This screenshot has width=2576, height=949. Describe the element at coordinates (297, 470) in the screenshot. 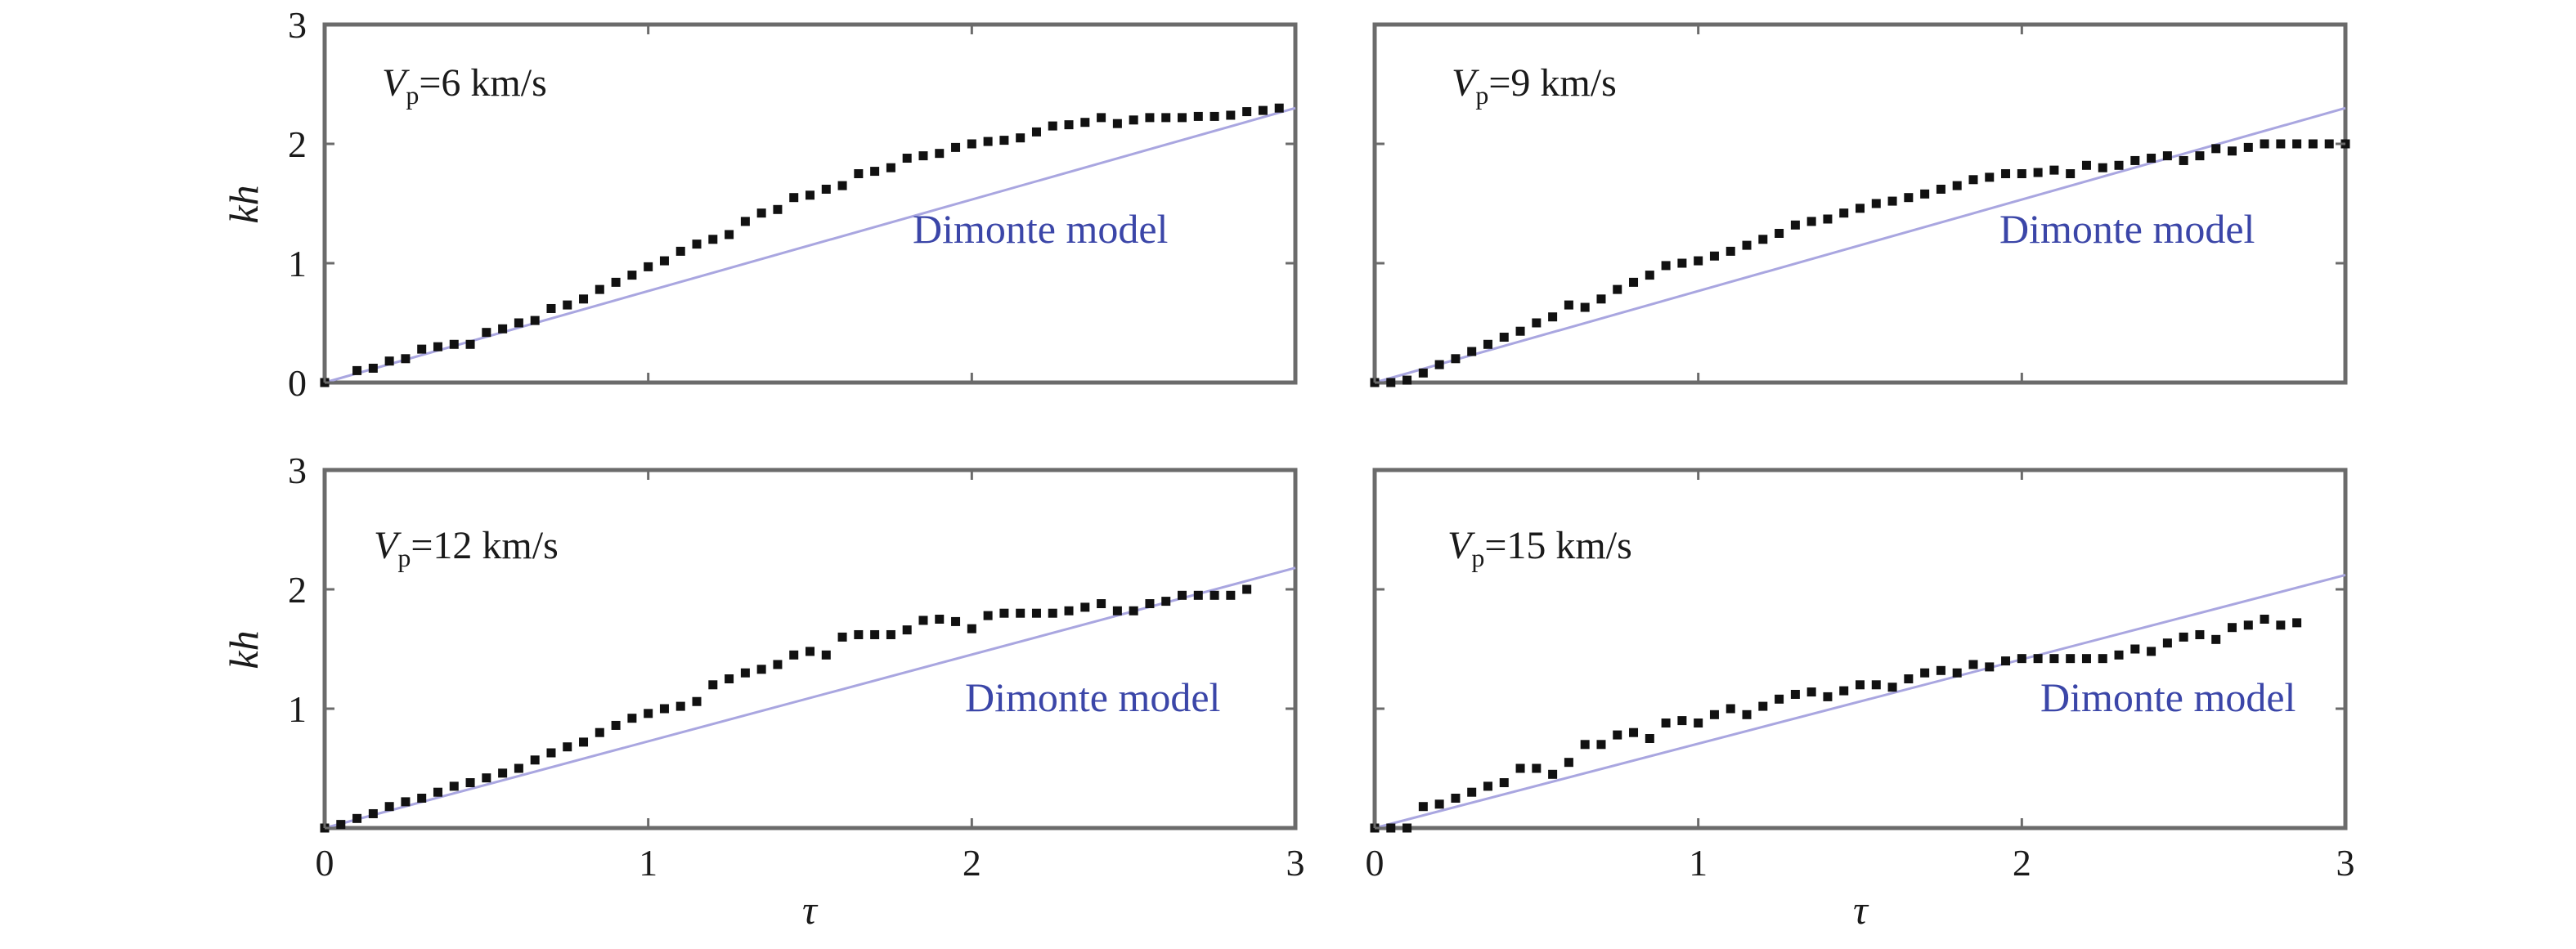

I see `y-tick-label: 3` at that location.